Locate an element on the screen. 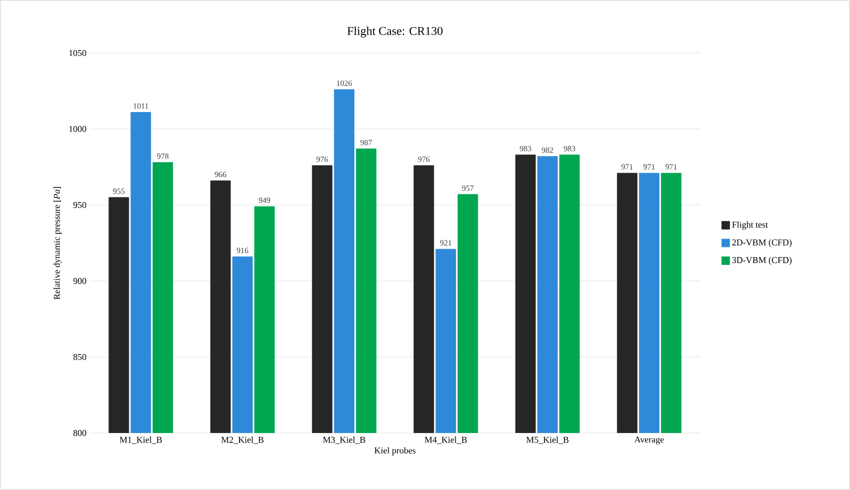  y-axis-title: Relative dynamic pressure [Pa] is located at coordinates (58, 243).